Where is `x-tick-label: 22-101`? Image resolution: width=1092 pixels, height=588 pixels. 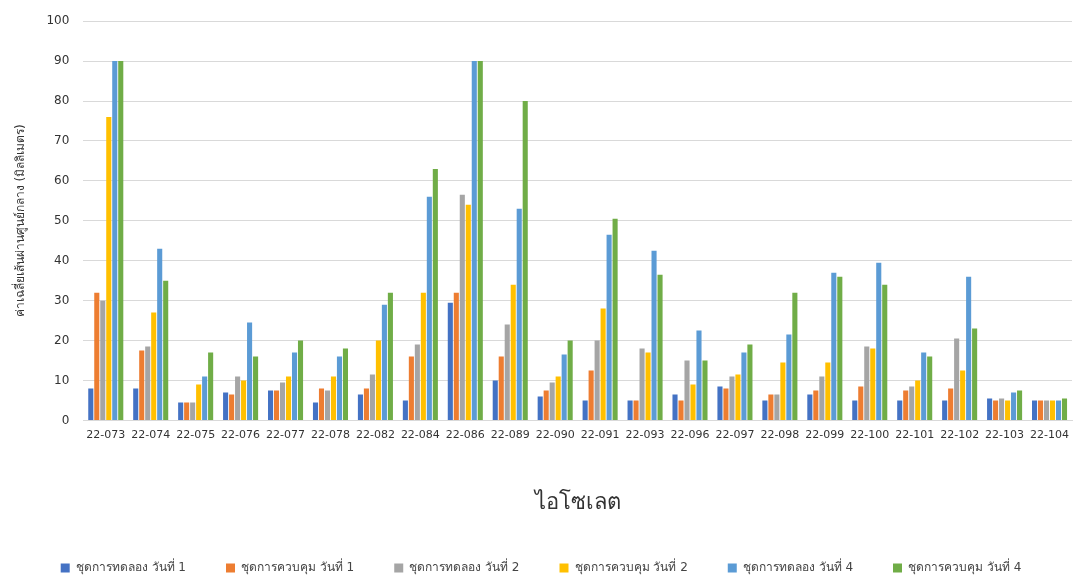
x-tick-label: 22-101 is located at coordinates (915, 434).